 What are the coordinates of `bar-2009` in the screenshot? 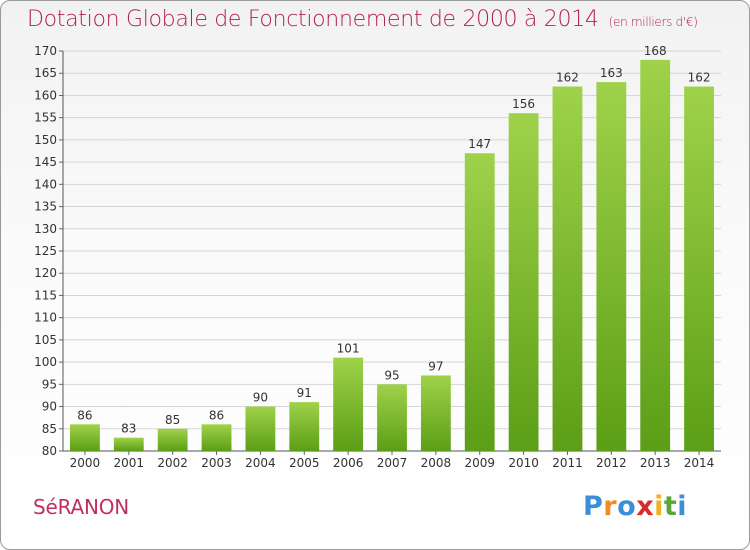 It's located at (479, 302).